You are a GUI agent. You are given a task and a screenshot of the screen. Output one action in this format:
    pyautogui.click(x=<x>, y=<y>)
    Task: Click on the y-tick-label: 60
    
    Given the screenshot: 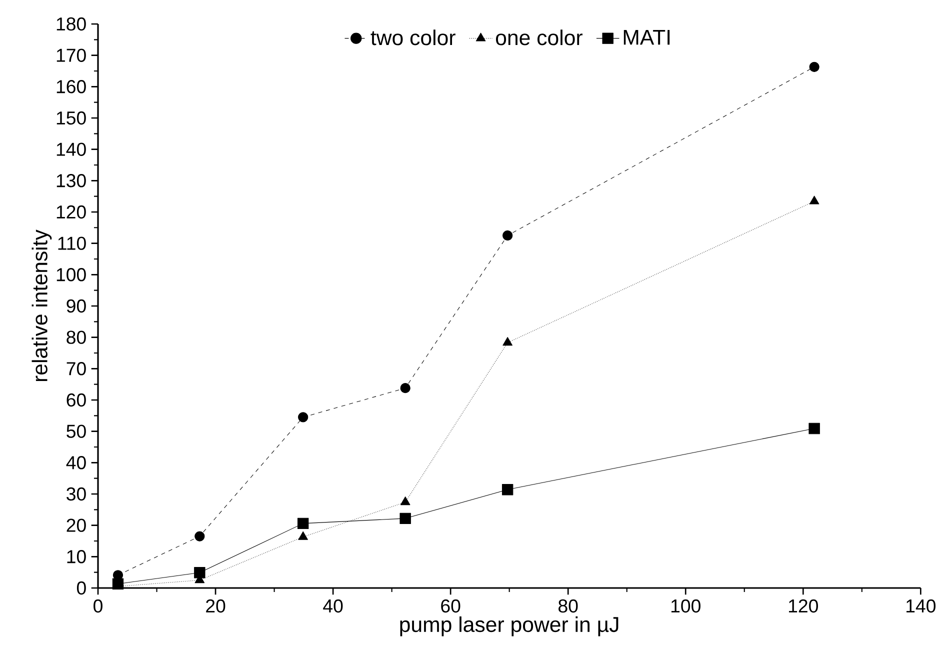 What is the action you would take?
    pyautogui.click(x=76, y=400)
    